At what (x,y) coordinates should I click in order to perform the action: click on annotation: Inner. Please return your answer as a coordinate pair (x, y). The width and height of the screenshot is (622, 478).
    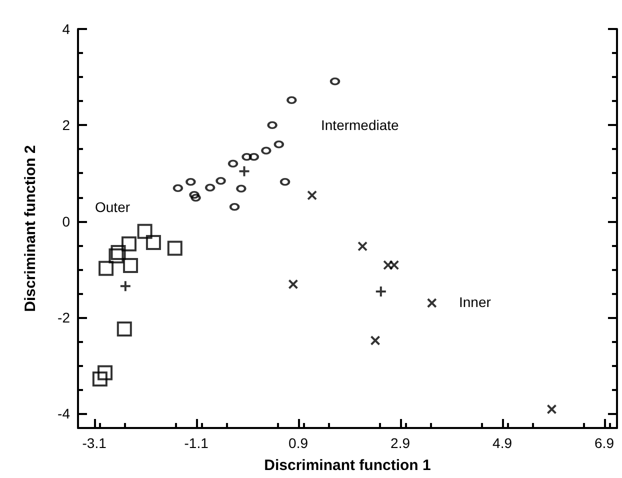
    Looking at the image, I should click on (475, 302).